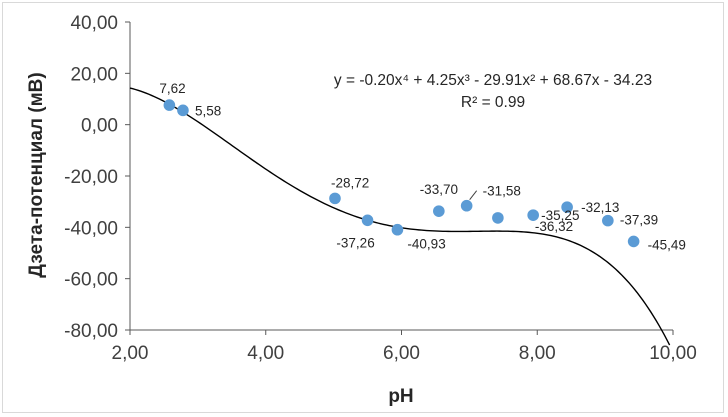 Image resolution: width=728 pixels, height=417 pixels. Describe the element at coordinates (350, 182) in the screenshot. I see `data-label: -28,72` at that location.